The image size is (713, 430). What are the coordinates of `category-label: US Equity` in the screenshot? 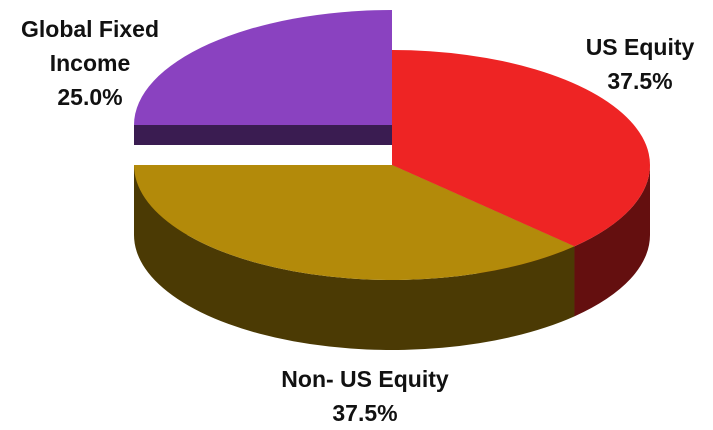 It's located at (640, 47).